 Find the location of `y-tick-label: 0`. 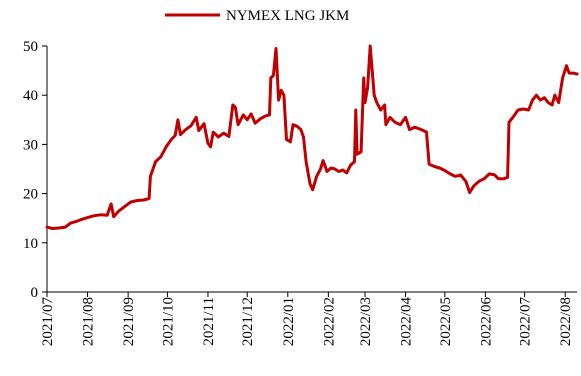

y-tick-label: 0 is located at coordinates (35, 293).